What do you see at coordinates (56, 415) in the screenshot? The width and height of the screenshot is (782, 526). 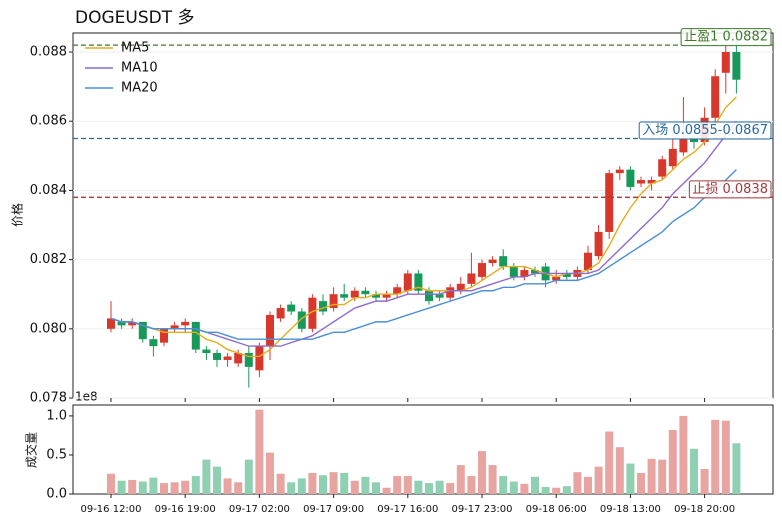 I see `volume-tick-label: 1.0` at bounding box center [56, 415].